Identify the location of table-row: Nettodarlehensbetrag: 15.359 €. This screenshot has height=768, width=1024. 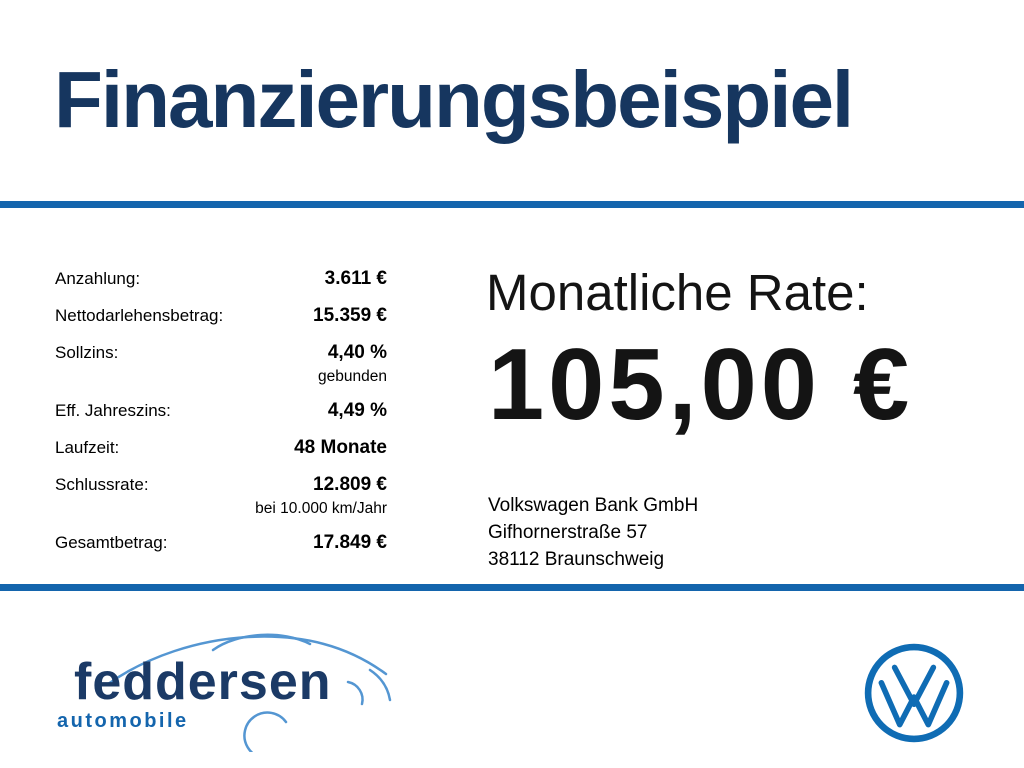
(221, 316).